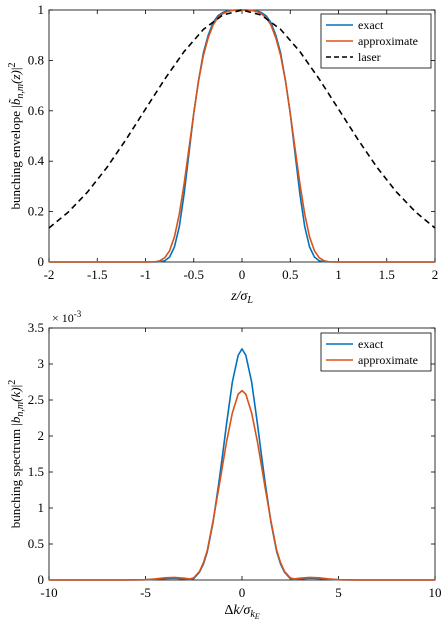  Describe the element at coordinates (36, 160) in the screenshot. I see `envelope-y-tick-label: 0.4` at that location.